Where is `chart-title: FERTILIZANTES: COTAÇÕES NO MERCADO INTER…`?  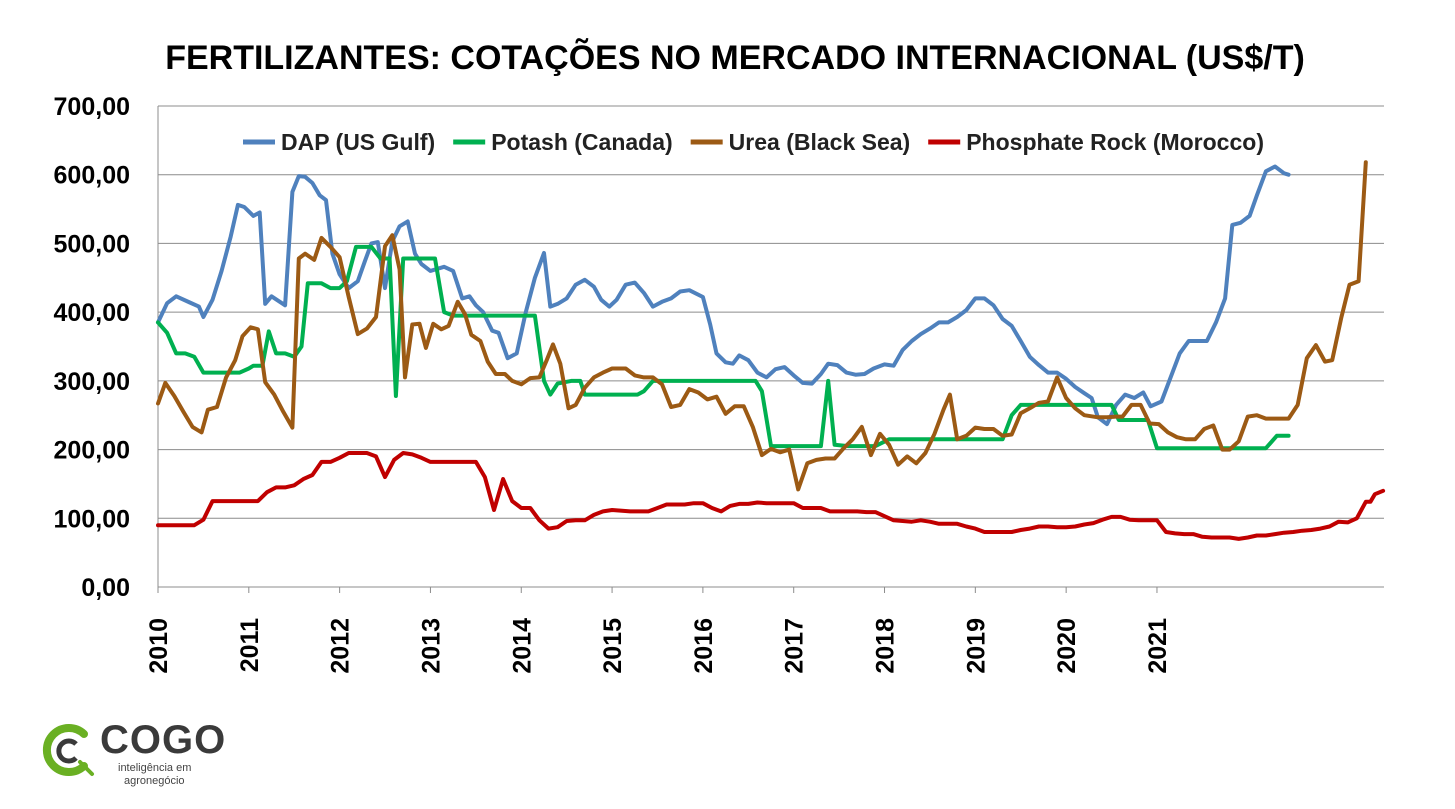 chart-title: FERTILIZANTES: COTAÇÕES NO MERCADO INTER… is located at coordinates (735, 58).